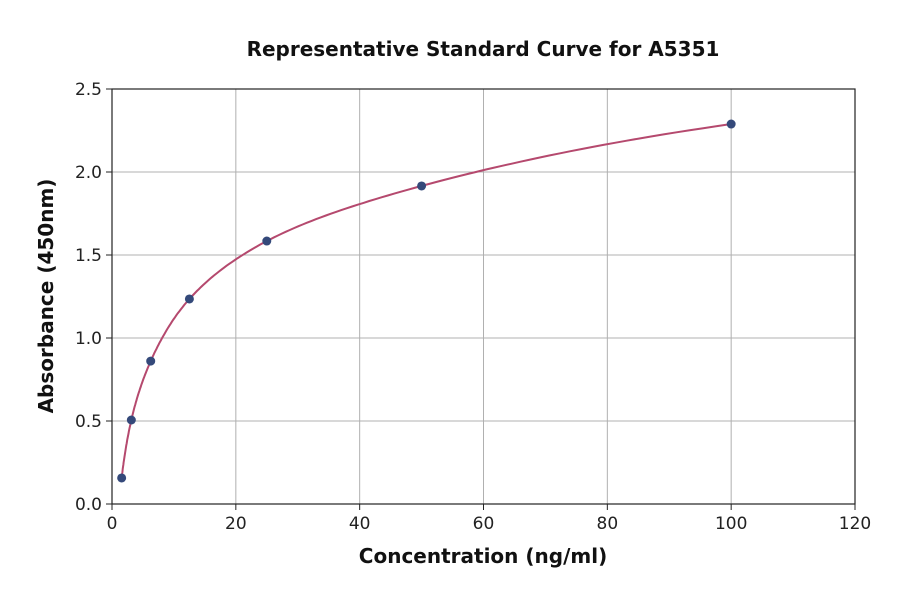 The height and width of the screenshot is (594, 900). Describe the element at coordinates (88, 173) in the screenshot. I see `y-tick-label: 2.0` at that location.